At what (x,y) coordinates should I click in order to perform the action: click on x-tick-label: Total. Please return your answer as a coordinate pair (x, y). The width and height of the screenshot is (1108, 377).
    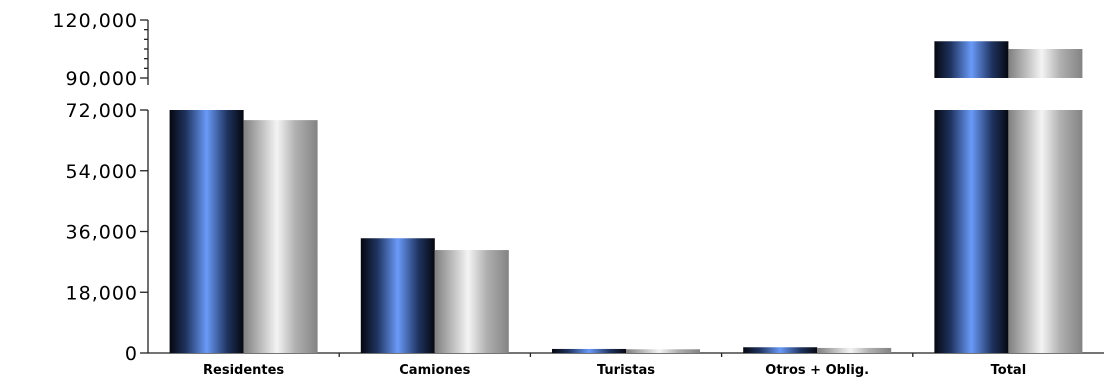
    Looking at the image, I should click on (1009, 370).